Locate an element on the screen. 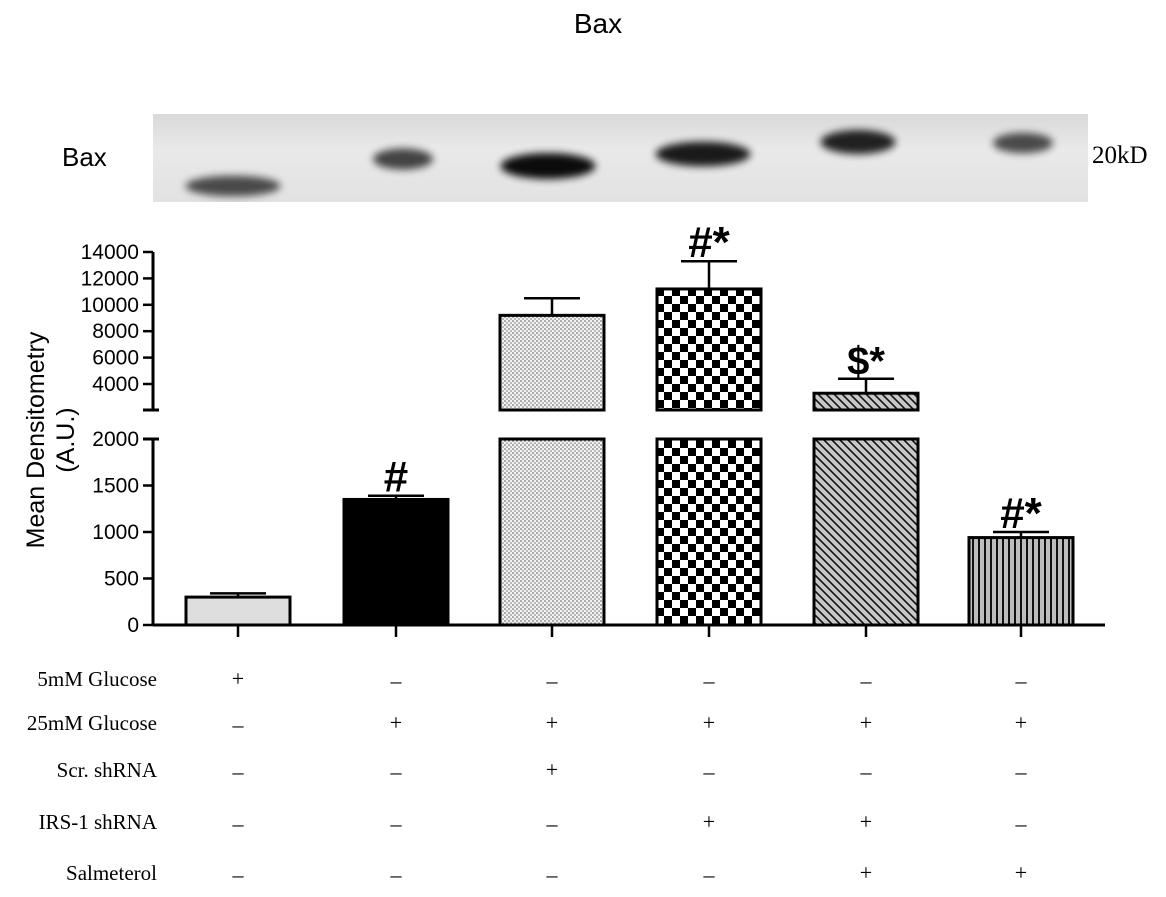 Image resolution: width=1166 pixels, height=897 pixels. condition-label: IRS-1 shRNA is located at coordinates (98, 822).